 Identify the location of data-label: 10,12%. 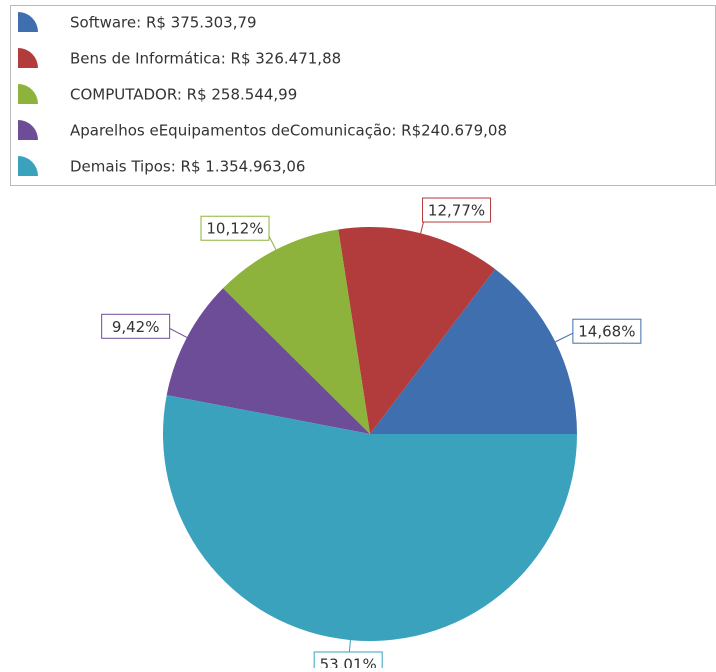
(234, 229).